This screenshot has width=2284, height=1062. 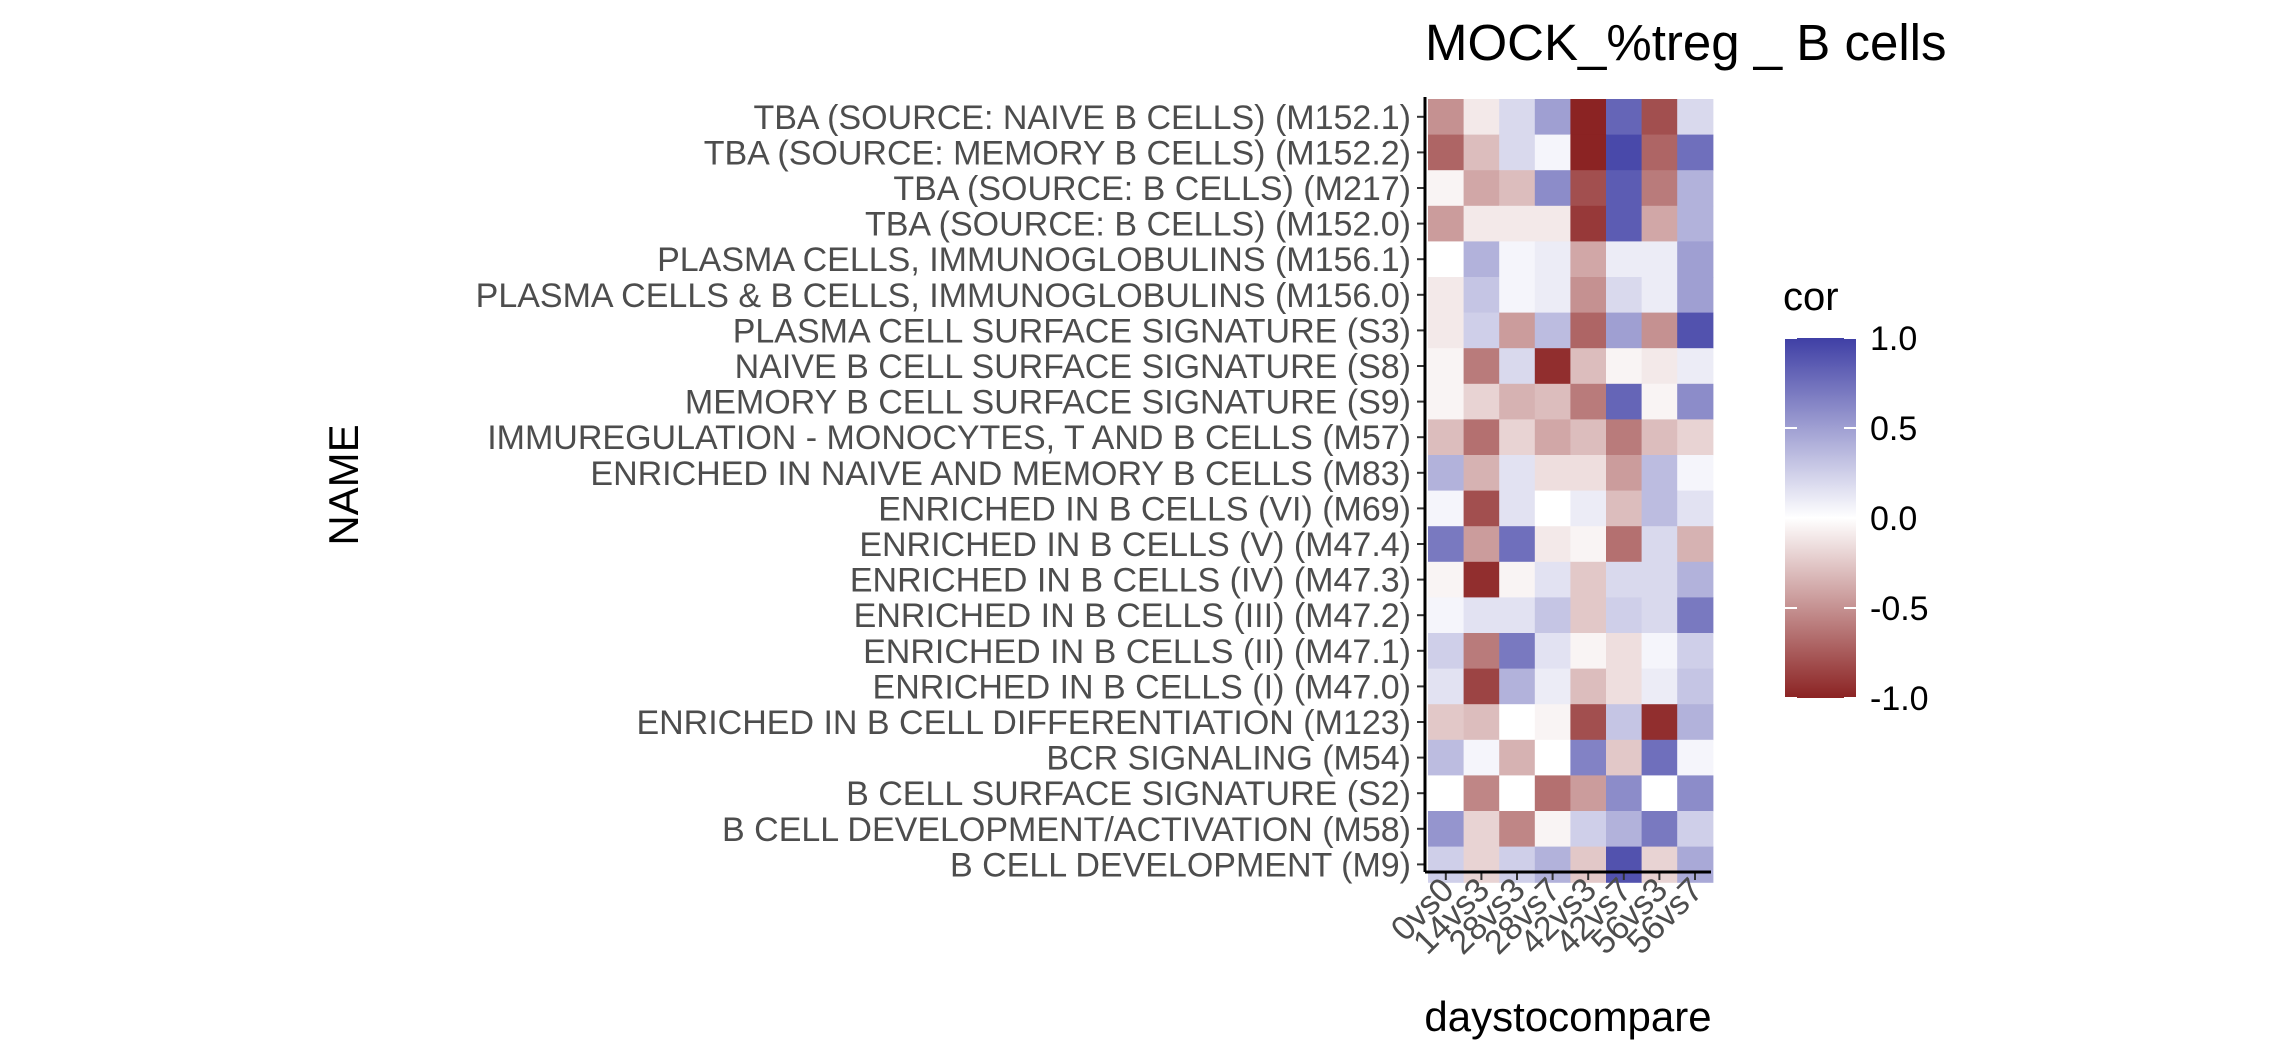 I want to click on color-legend: cor 1.0 0.5 0.0 -0.5 -1.0, so click(x=1856, y=496).